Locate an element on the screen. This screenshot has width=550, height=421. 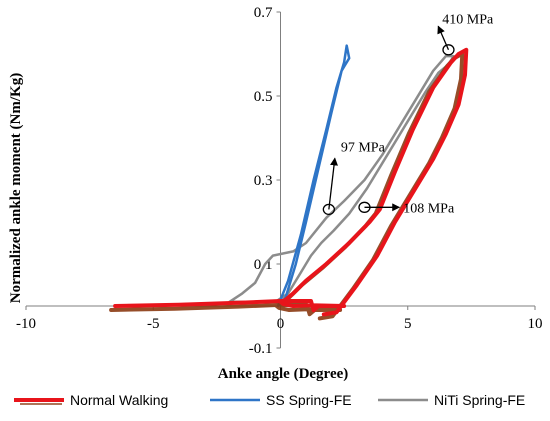
legend-label: Normal Walking is located at coordinates (119, 400).